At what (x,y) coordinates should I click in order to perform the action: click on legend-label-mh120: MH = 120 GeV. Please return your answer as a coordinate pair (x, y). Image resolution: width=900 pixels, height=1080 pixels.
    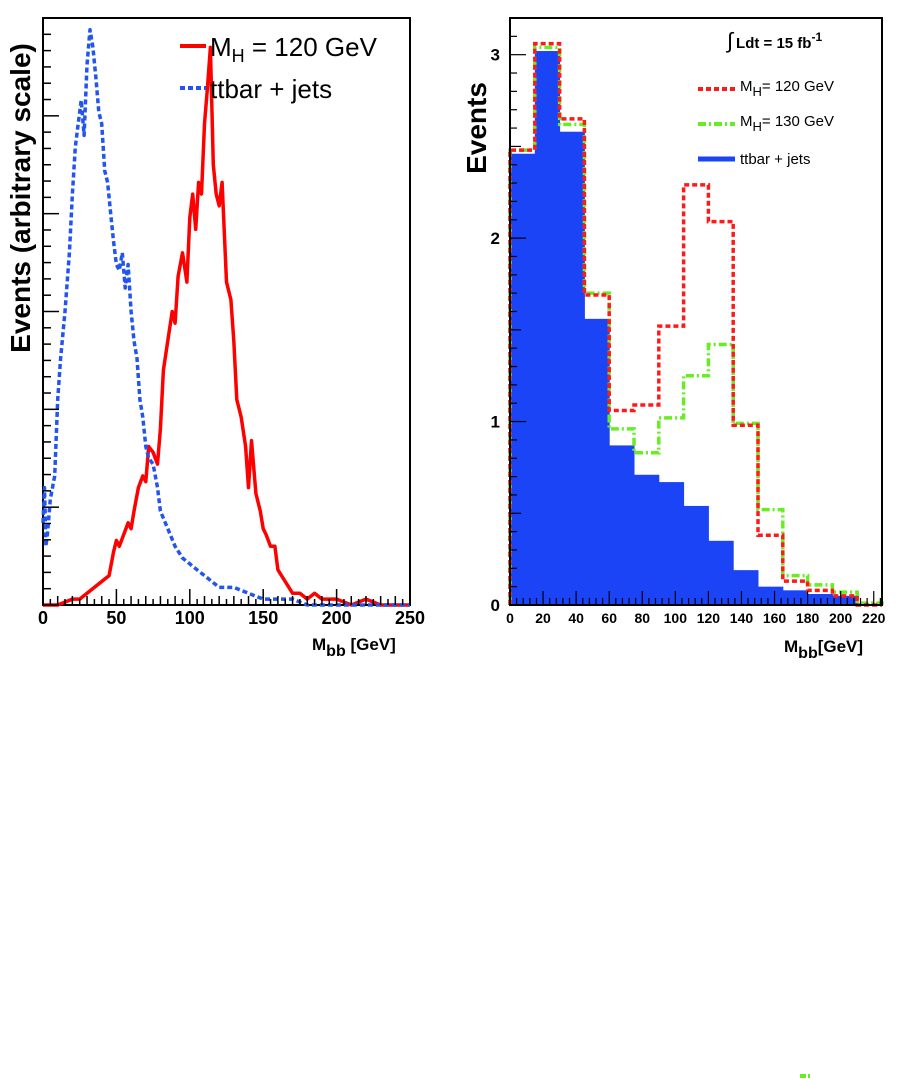
    Looking at the image, I should click on (294, 49).